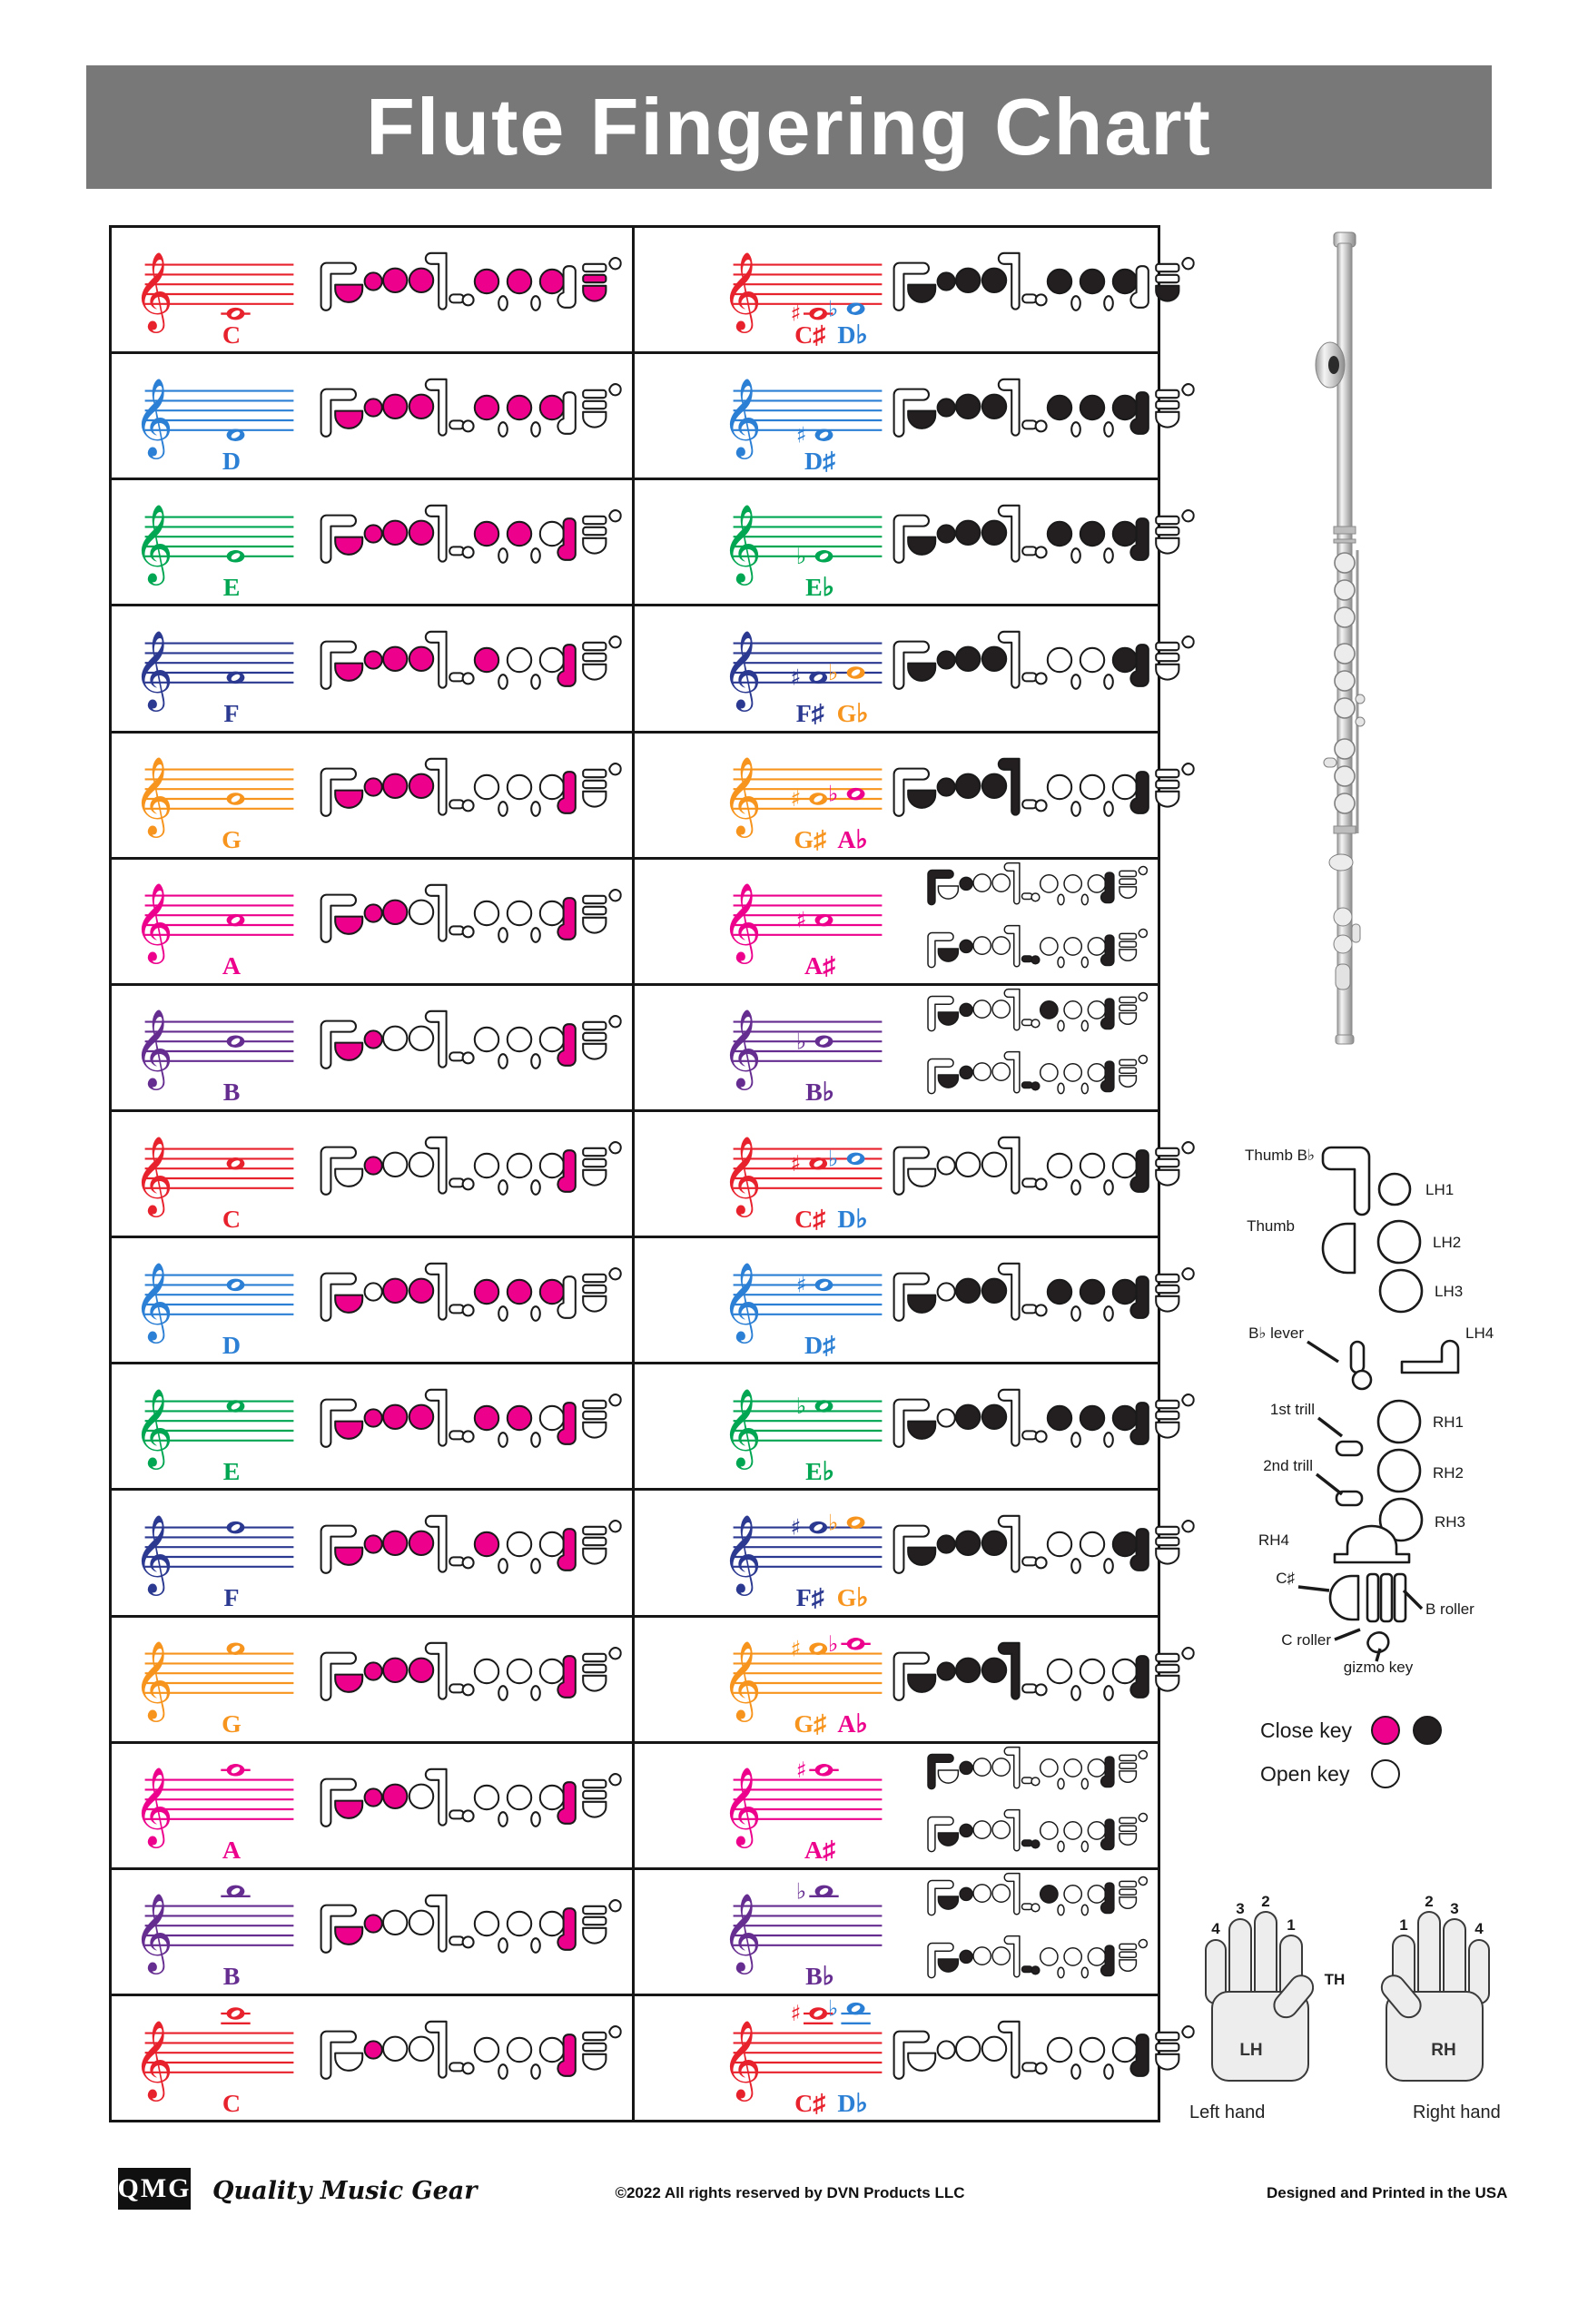 This screenshot has height=2324, width=1578. I want to click on staff: 𝄞C, so click(214, 301).